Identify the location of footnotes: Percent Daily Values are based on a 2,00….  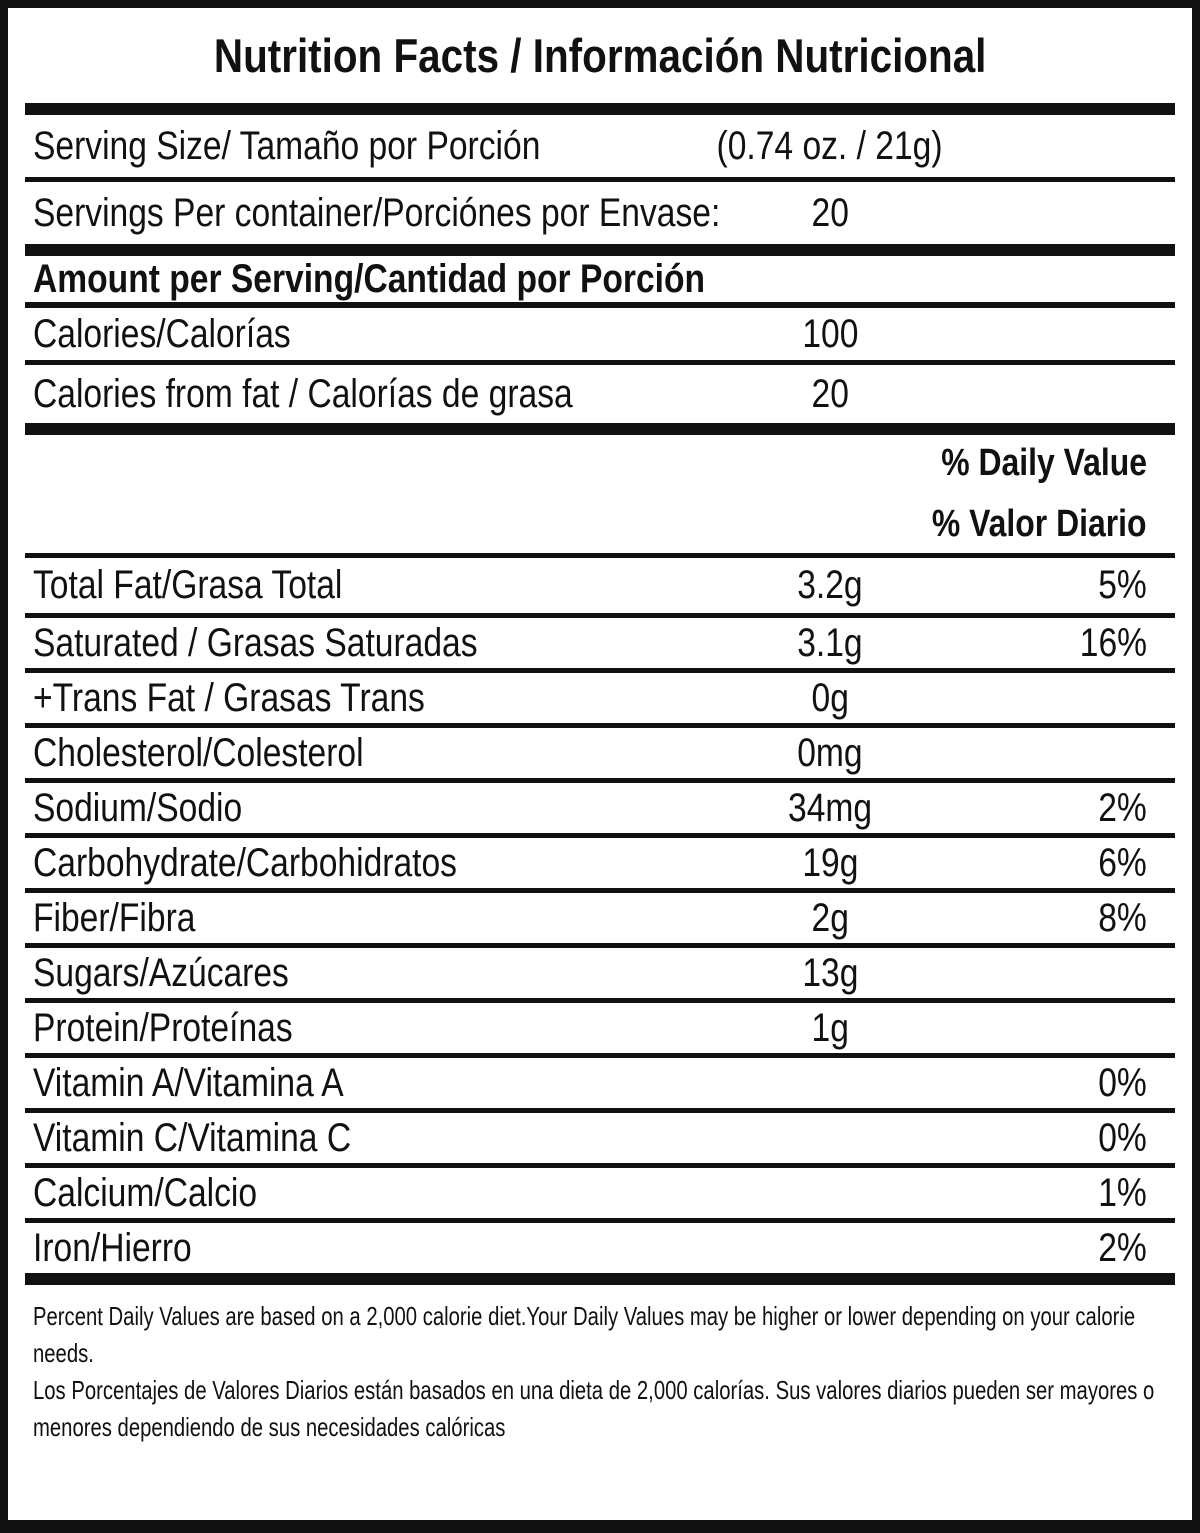
(600, 1365).